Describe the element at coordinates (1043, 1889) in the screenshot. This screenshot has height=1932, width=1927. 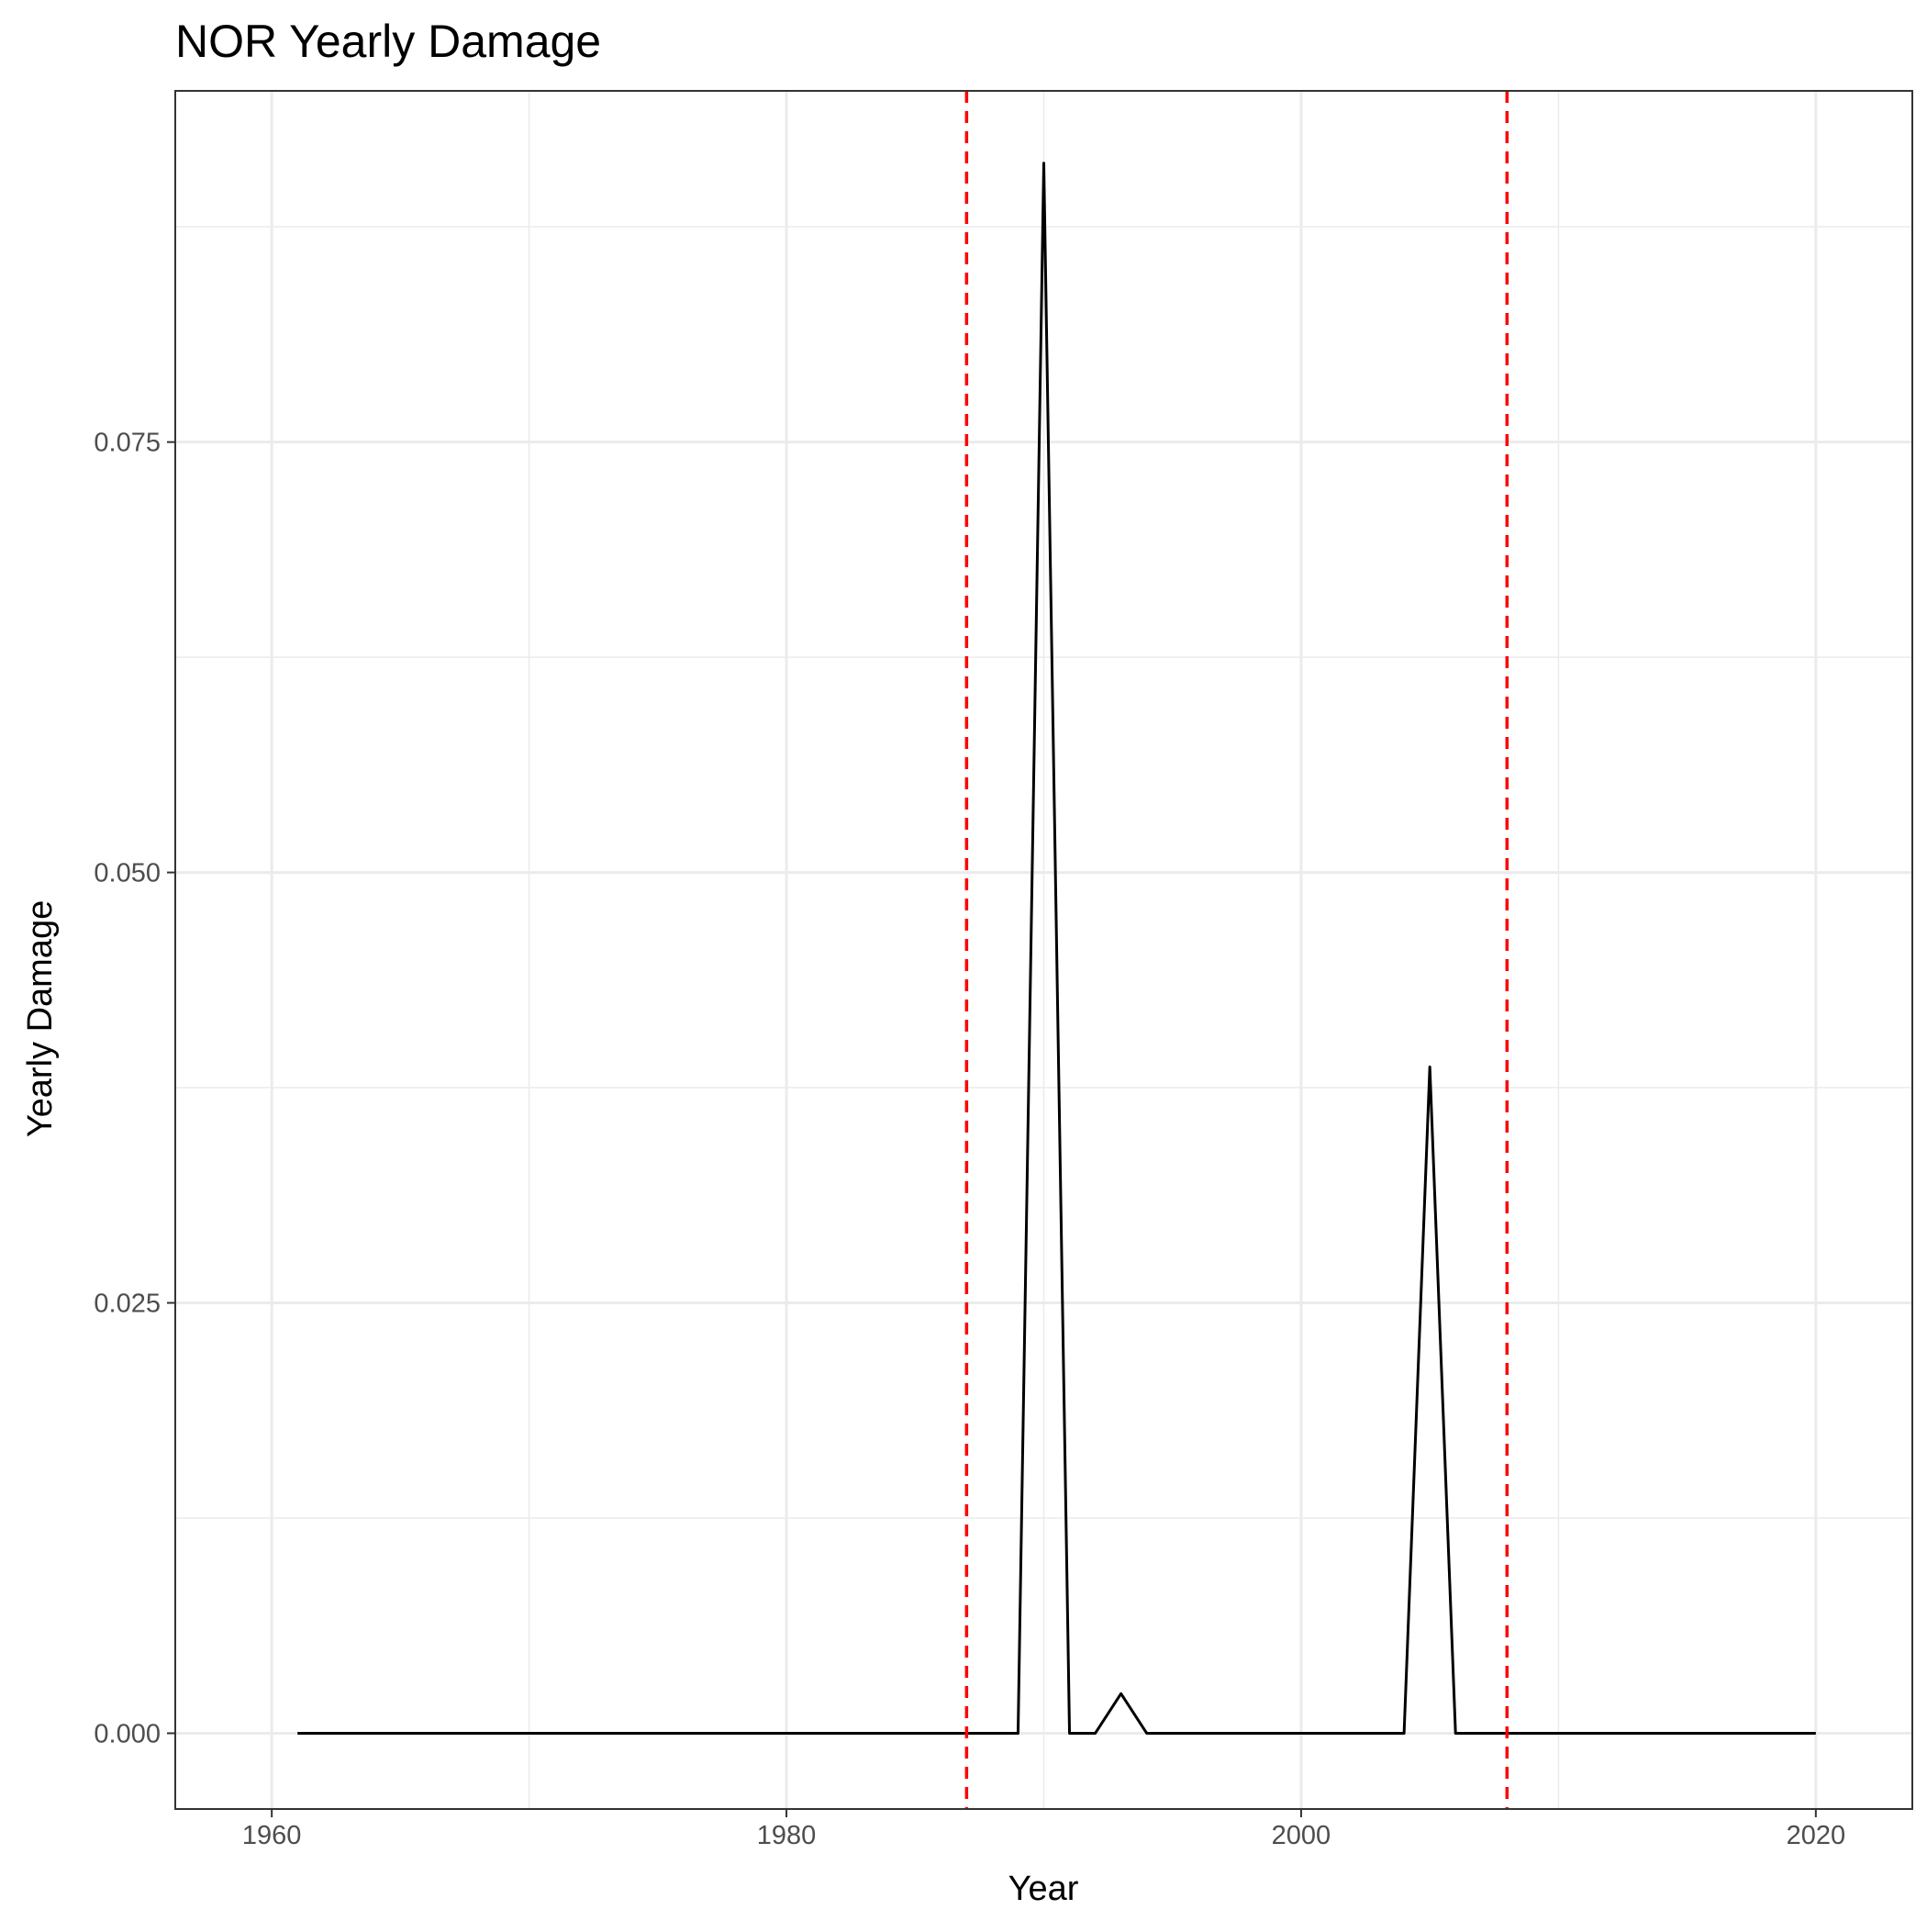
I see `x-axis-title: Year` at that location.